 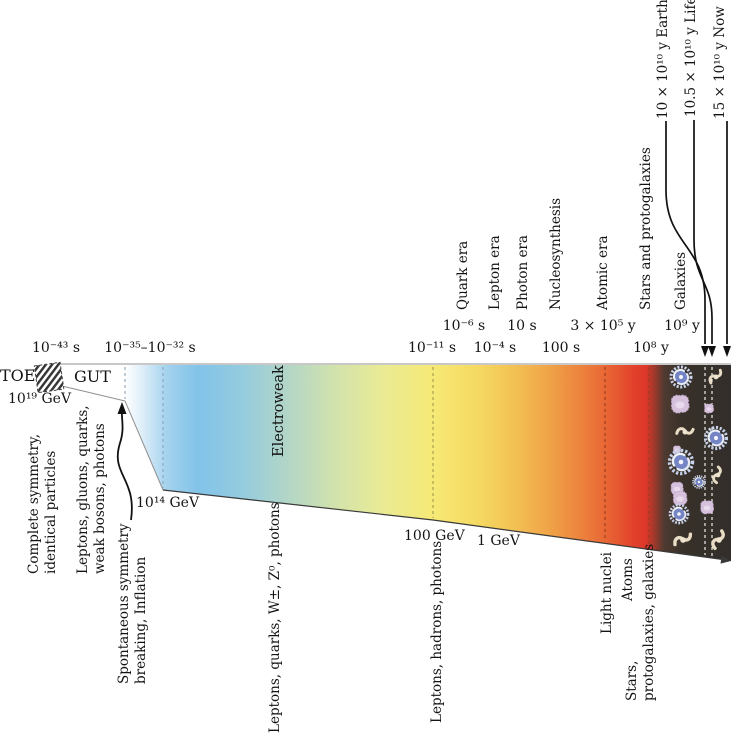 What do you see at coordinates (122, 408) in the screenshot?
I see `inflation-arrowhead` at bounding box center [122, 408].